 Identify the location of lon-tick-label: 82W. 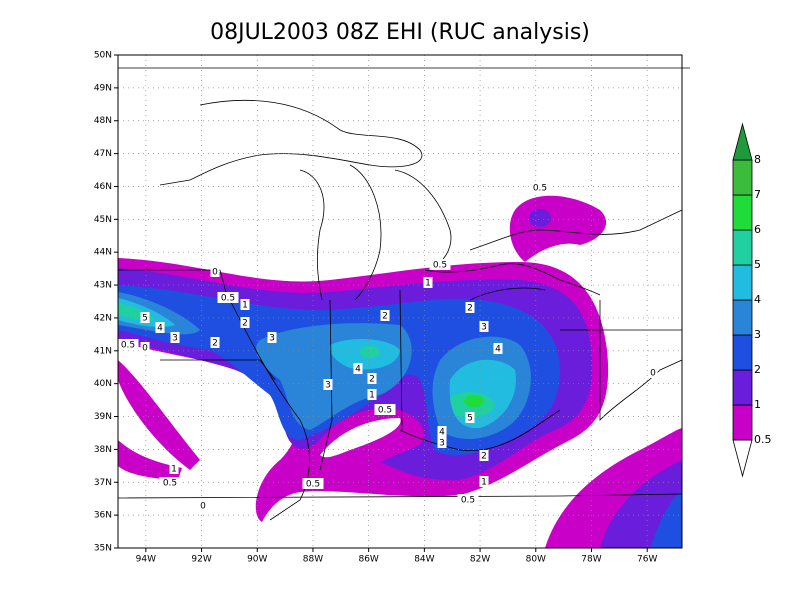
(480, 560).